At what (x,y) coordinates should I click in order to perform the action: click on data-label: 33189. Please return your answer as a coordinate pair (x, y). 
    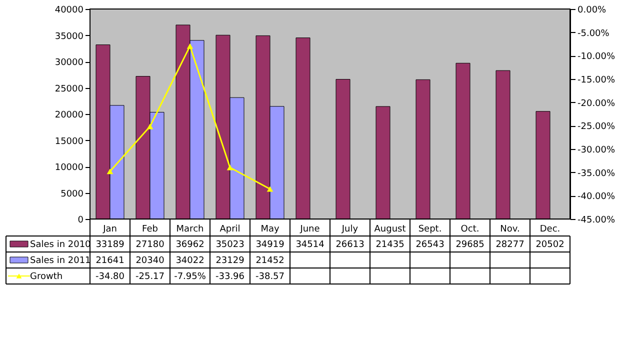
    Looking at the image, I should click on (110, 245).